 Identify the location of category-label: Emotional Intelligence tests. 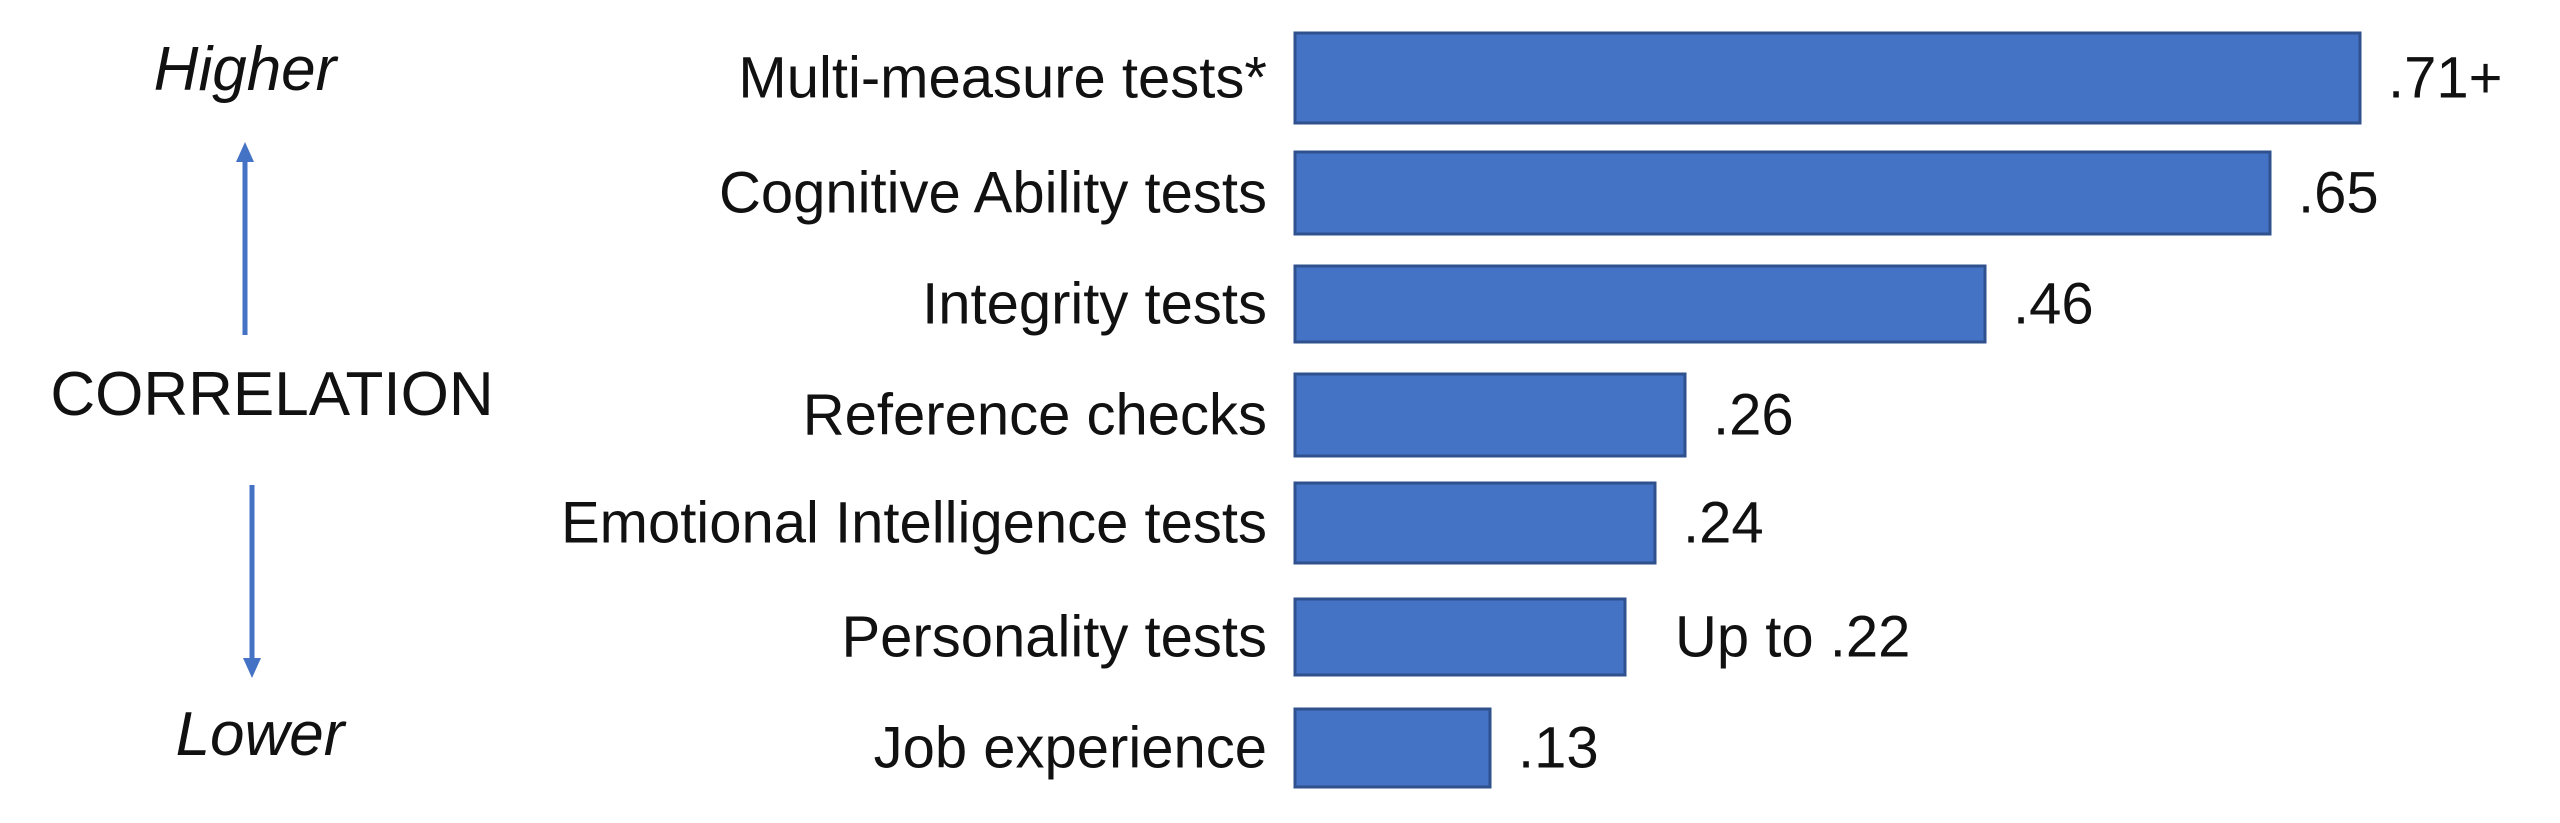
(914, 523).